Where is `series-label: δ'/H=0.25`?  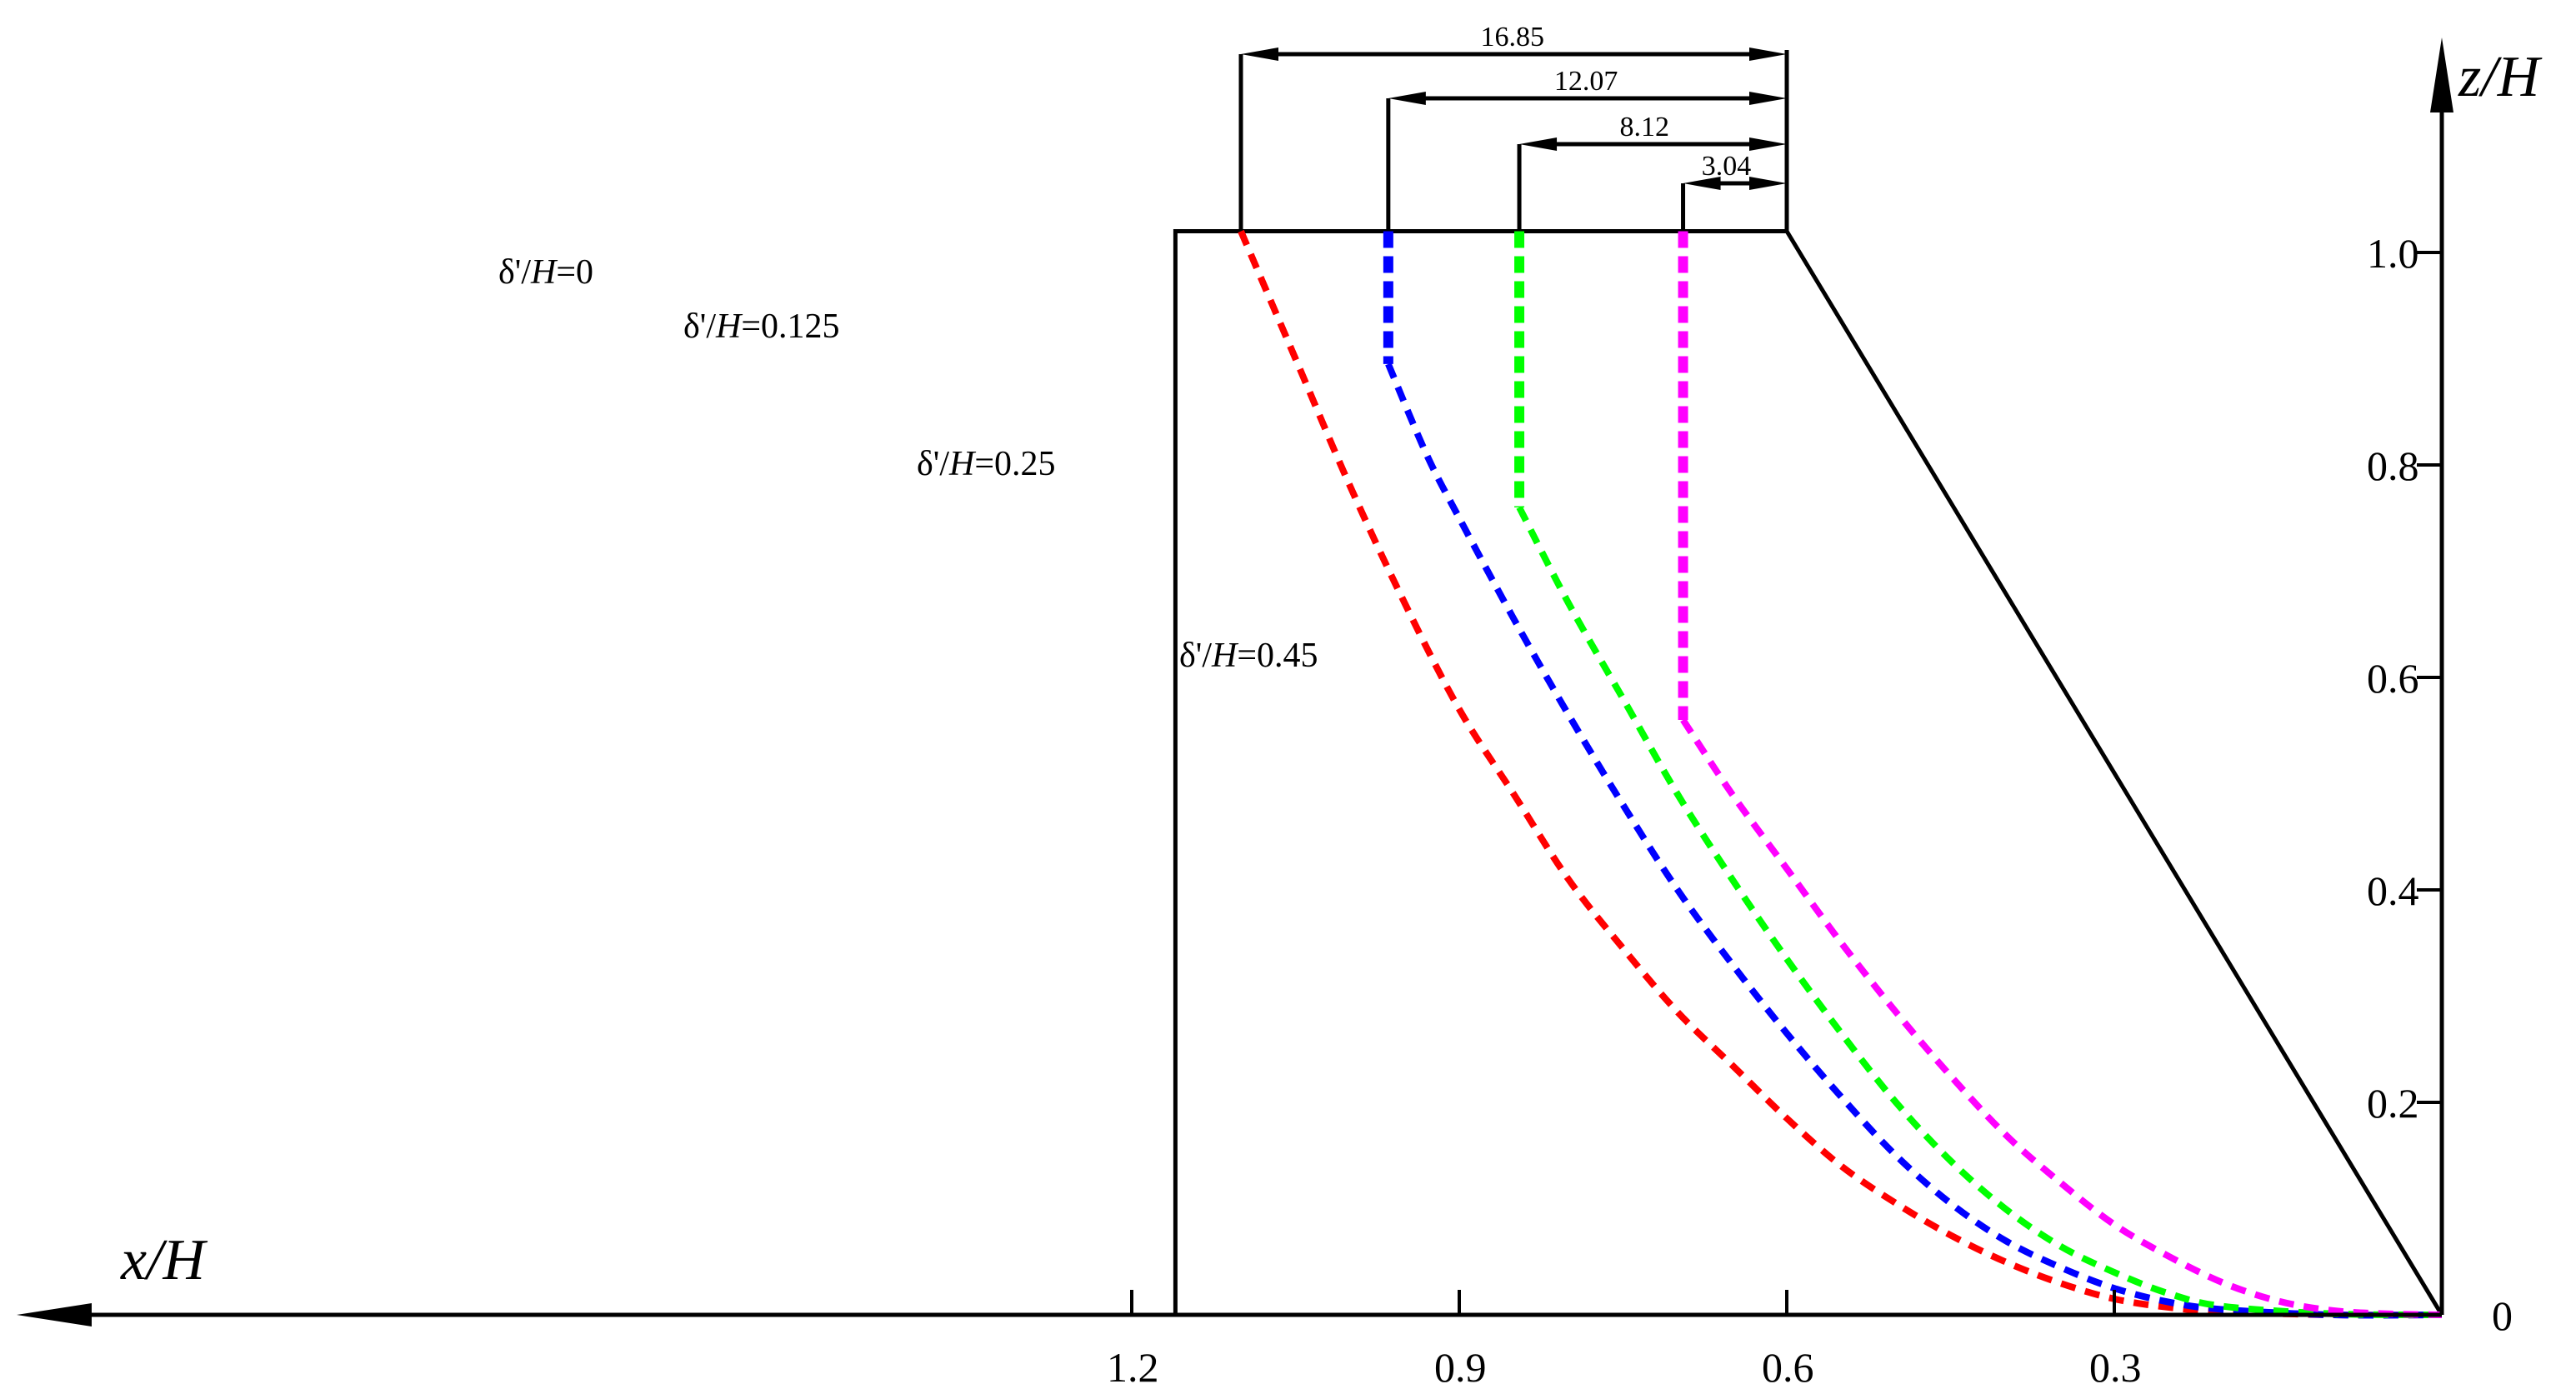 series-label: δ'/H=0.25 is located at coordinates (986, 464).